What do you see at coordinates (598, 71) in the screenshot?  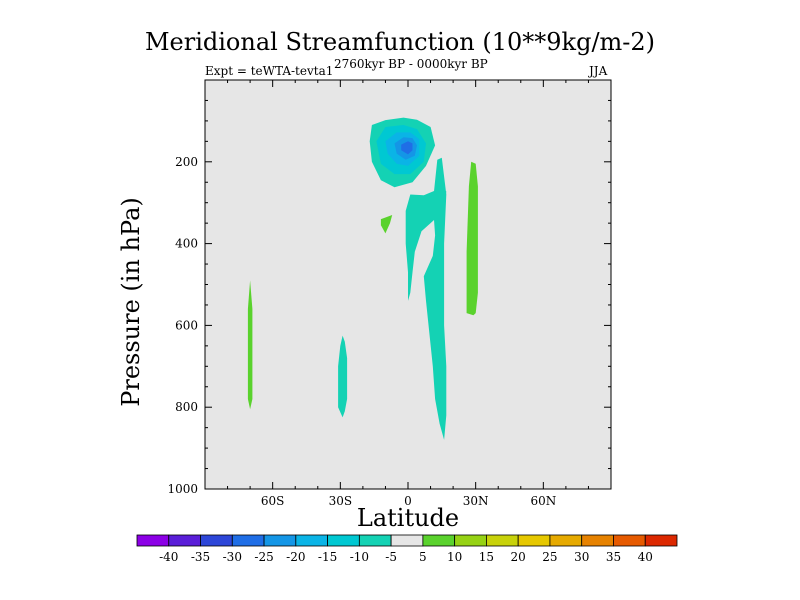 I see `season-subtitle: JJA` at bounding box center [598, 71].